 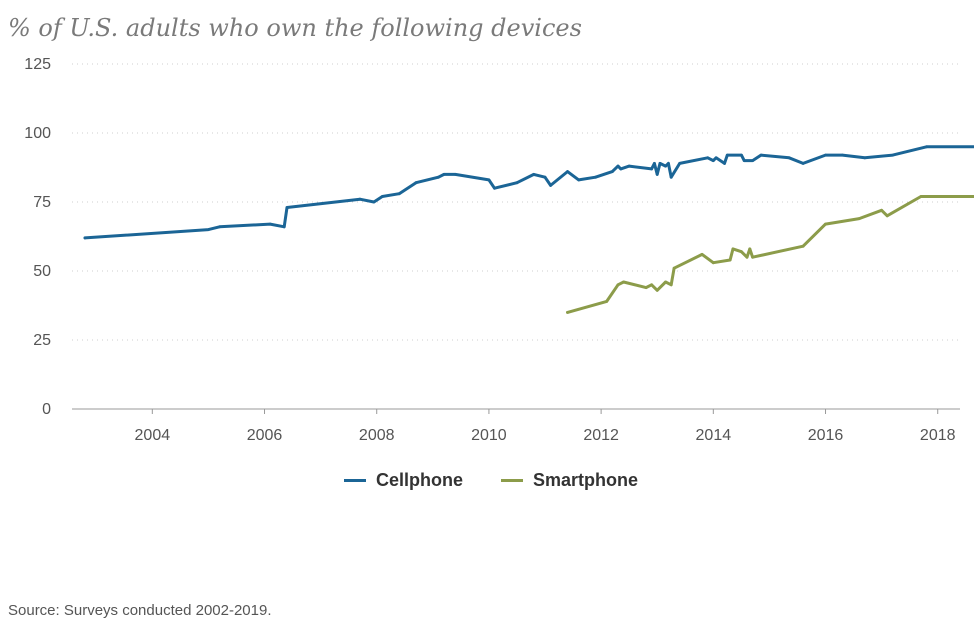 I want to click on legend-label-smartphone: Smartphone, so click(x=586, y=480).